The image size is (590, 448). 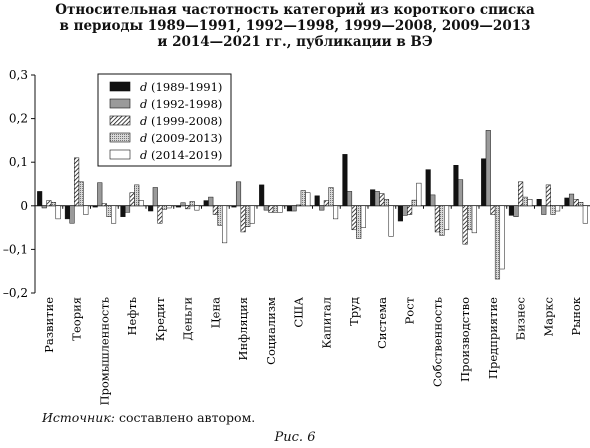 What do you see at coordinates (104, 351) in the screenshot?
I see `category-label: Промышленность` at bounding box center [104, 351].